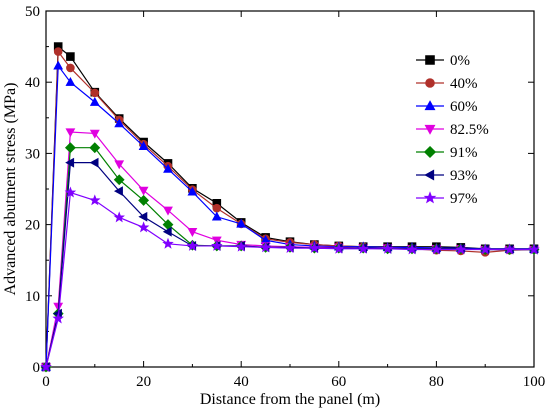 This screenshot has width=550, height=409. I want to click on y-tick-label: 40, so click(32, 83).